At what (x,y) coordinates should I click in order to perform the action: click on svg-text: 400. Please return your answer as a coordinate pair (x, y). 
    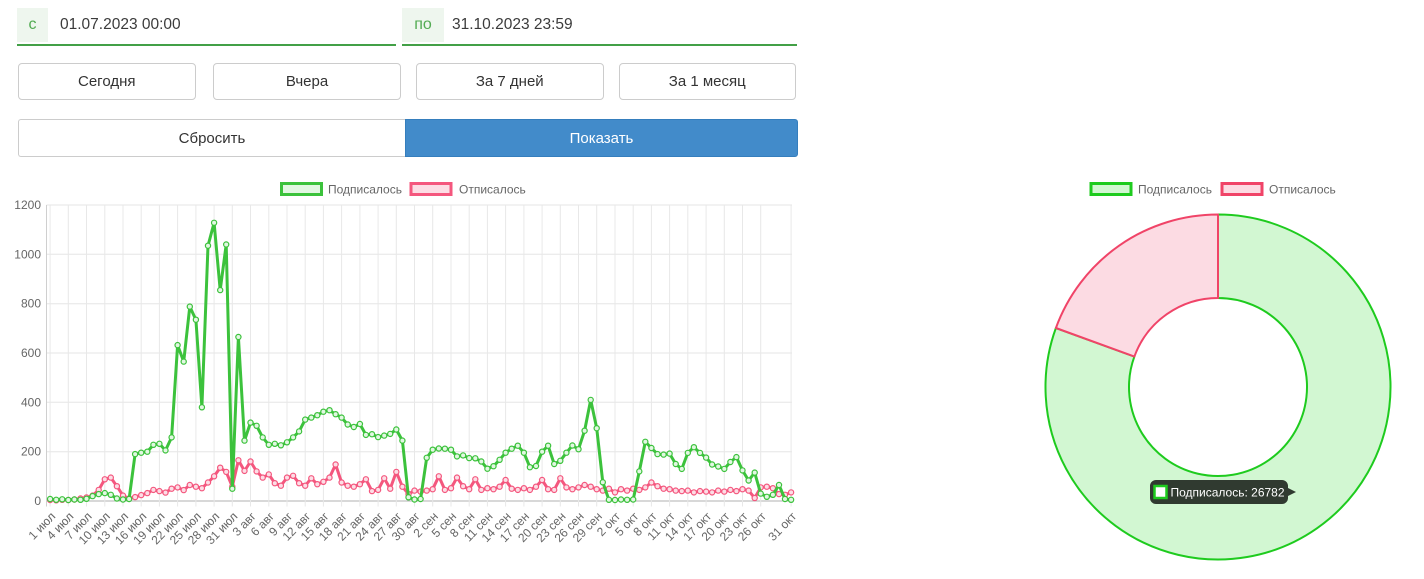
    Looking at the image, I should click on (31, 402).